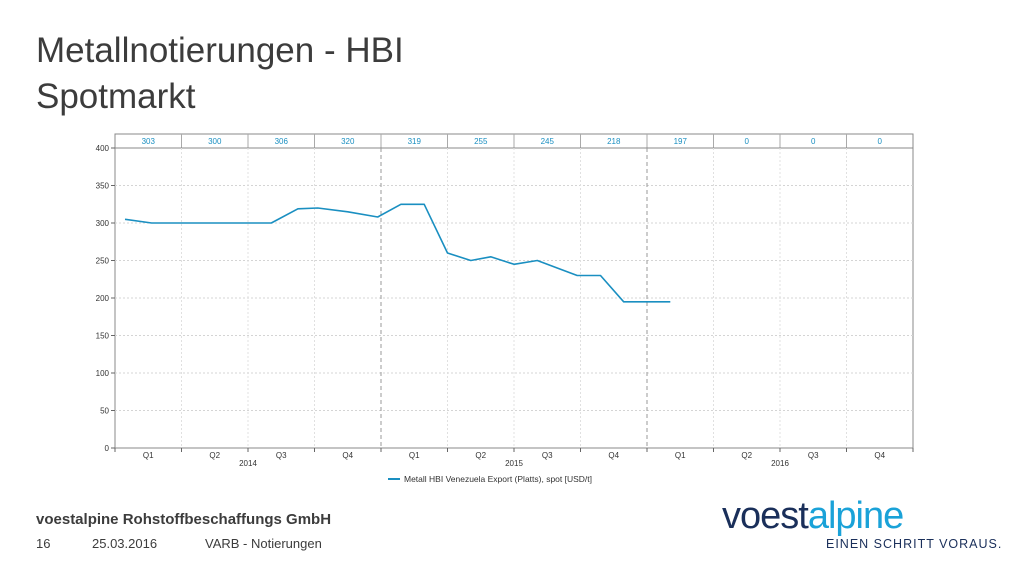  I want to click on voestalpine-logo: voestalpine, so click(813, 516).